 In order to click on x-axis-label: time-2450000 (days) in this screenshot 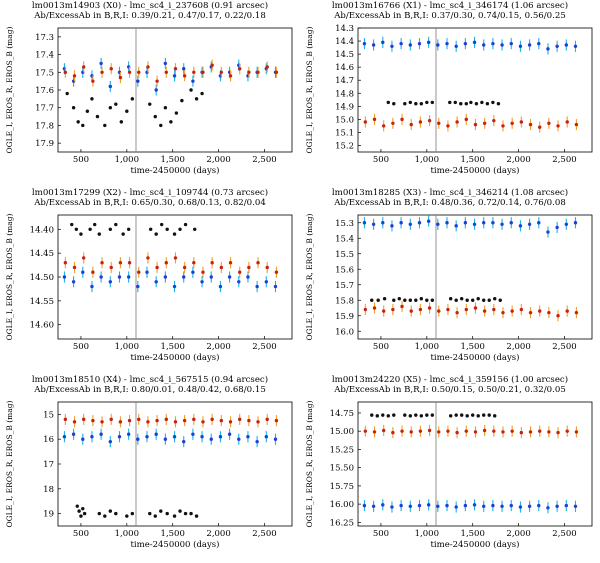, I will do `click(475, 170)`.